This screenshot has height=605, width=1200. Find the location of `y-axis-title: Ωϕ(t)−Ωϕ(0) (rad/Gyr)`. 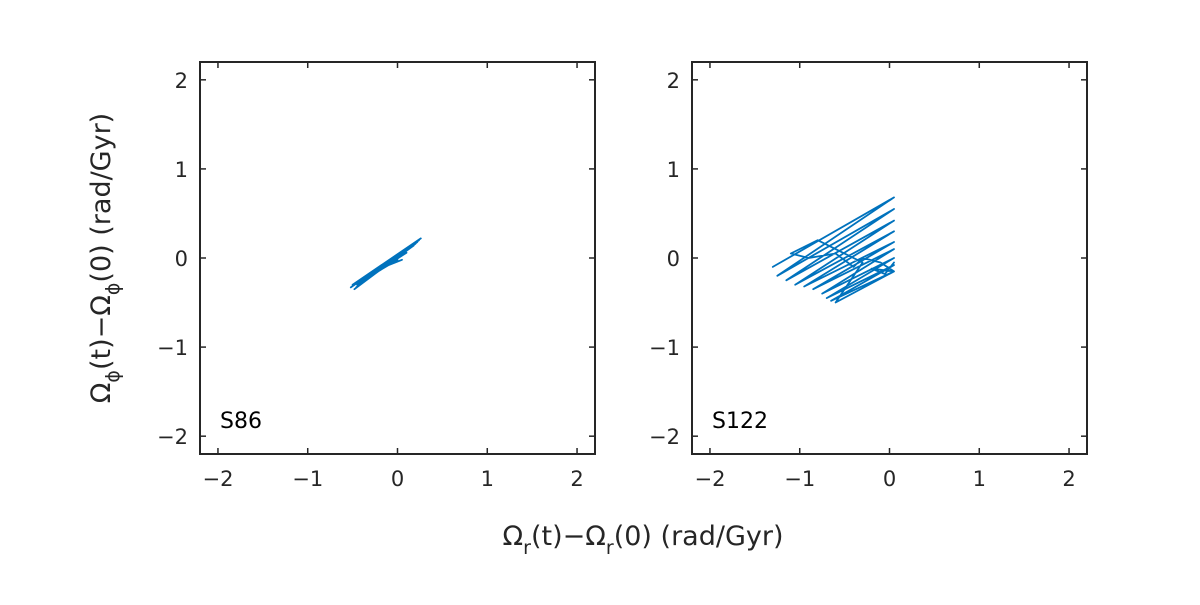

y-axis-title: Ωϕ(t)−Ωϕ(0) (rad/Gyr) is located at coordinates (105, 258).